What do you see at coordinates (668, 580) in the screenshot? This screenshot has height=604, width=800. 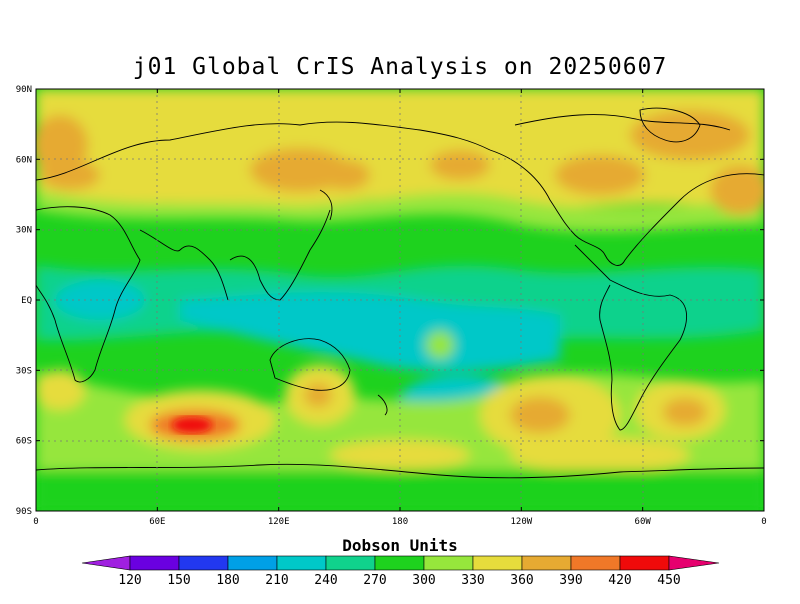 I see `colorbar-label: 450` at bounding box center [668, 580].